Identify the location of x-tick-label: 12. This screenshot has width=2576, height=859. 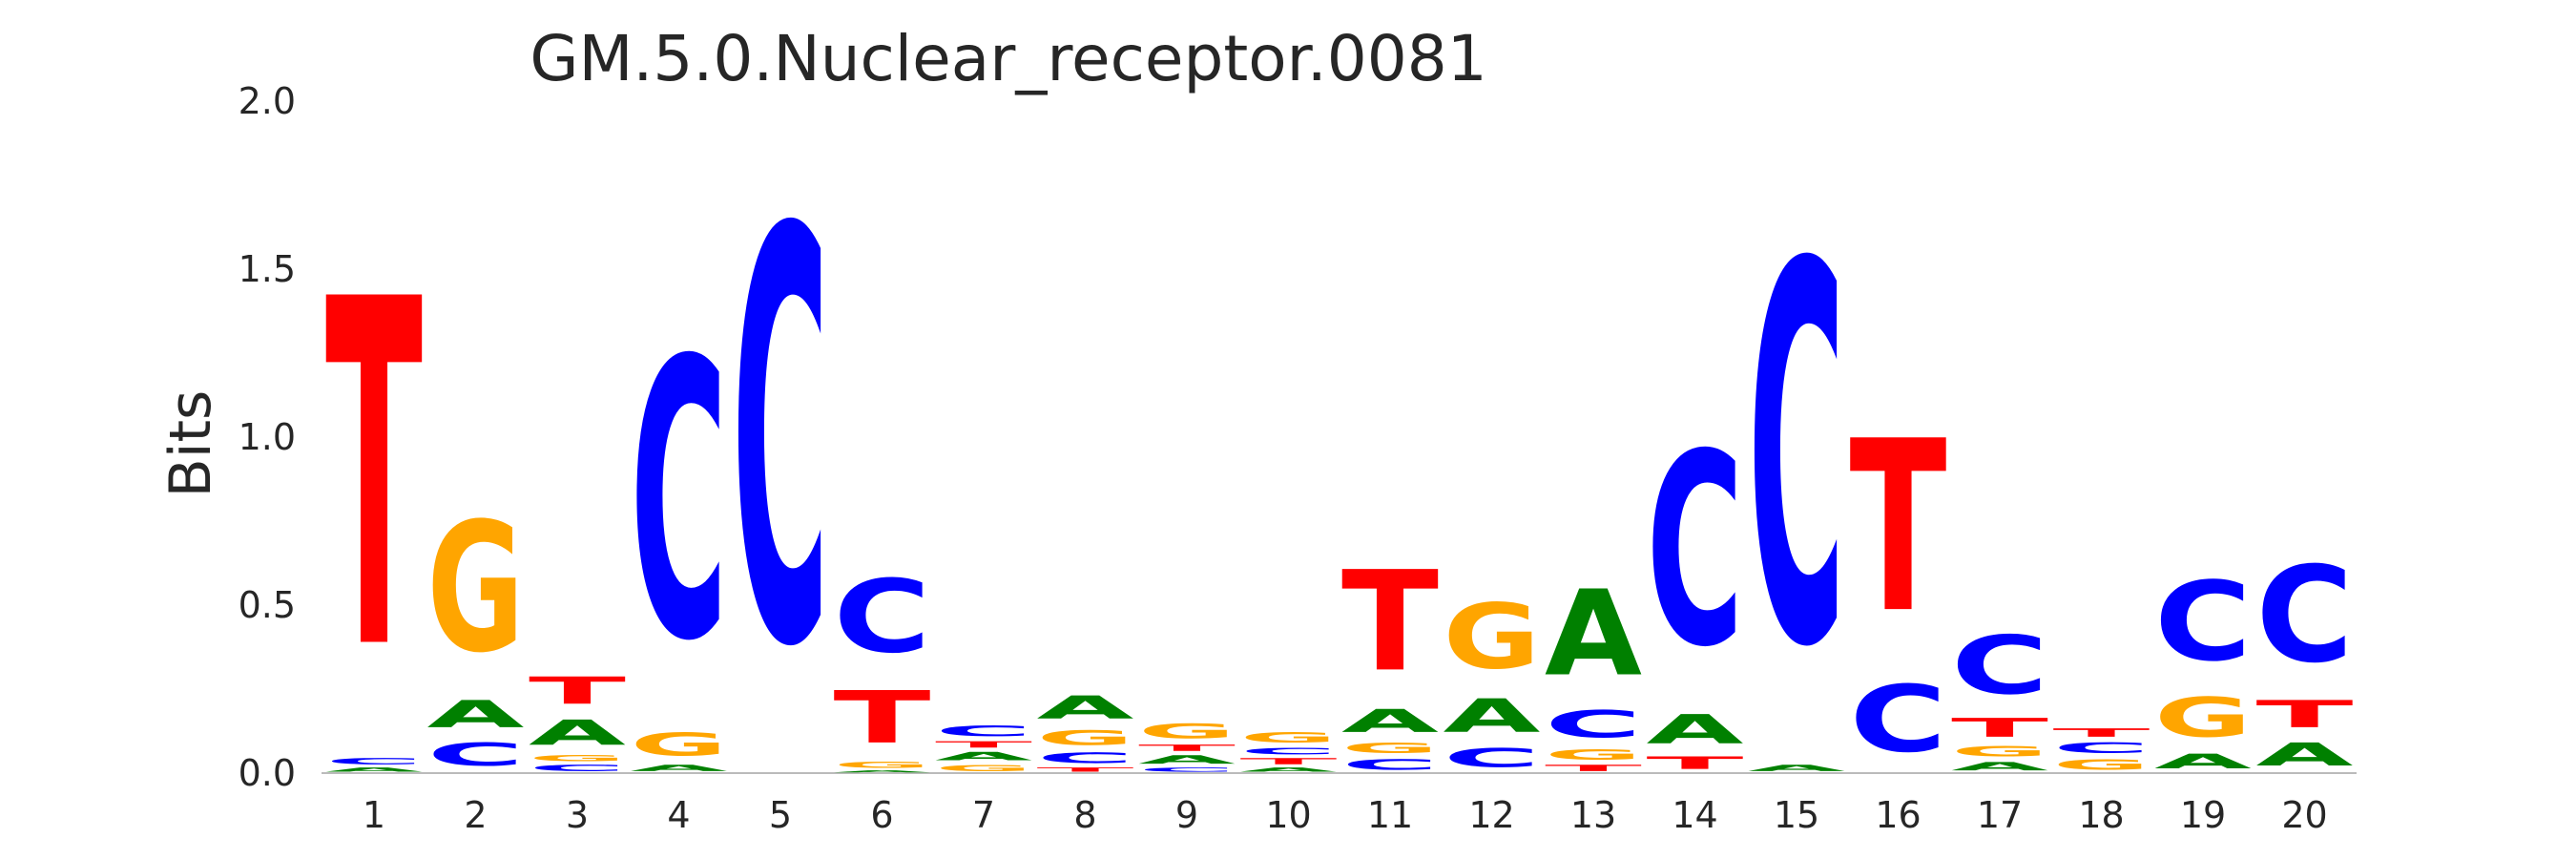
(1491, 815).